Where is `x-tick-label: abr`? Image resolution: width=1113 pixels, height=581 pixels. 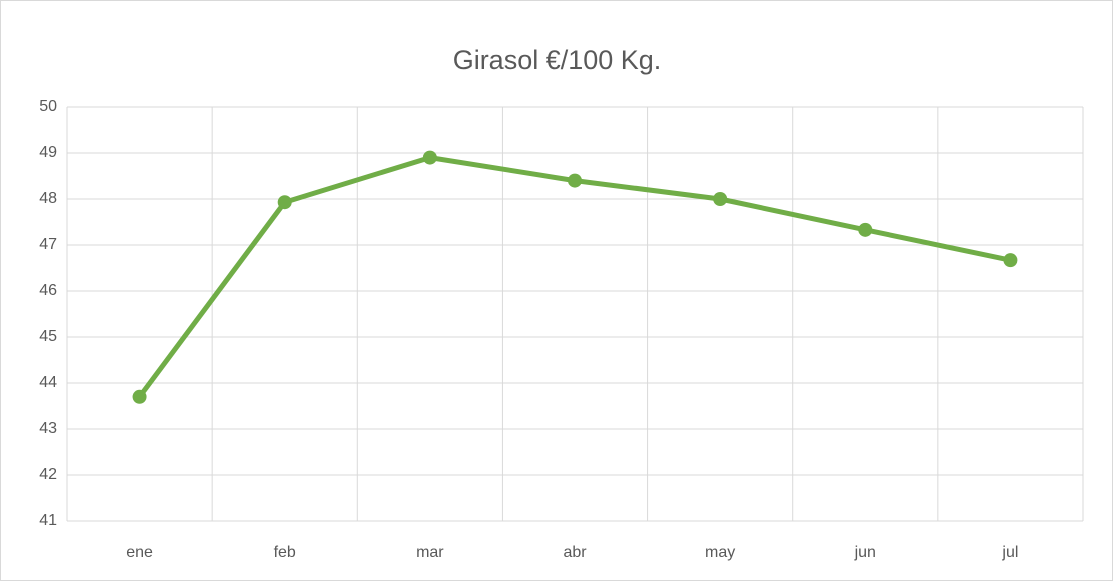 x-tick-label: abr is located at coordinates (575, 552).